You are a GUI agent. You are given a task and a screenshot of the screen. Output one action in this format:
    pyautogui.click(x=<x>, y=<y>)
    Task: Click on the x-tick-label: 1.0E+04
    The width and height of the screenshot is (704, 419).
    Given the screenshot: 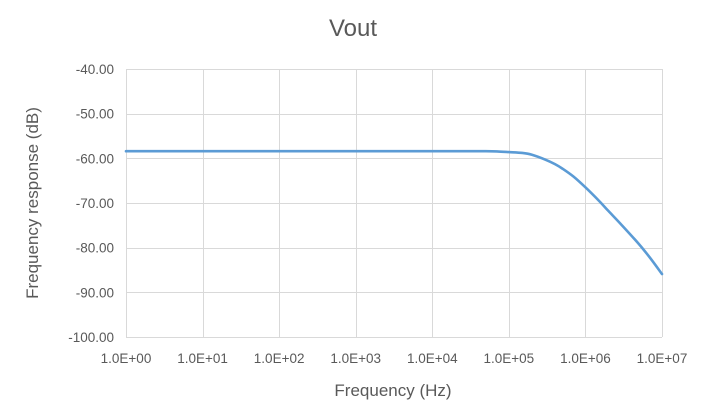 What is the action you would take?
    pyautogui.click(x=432, y=358)
    